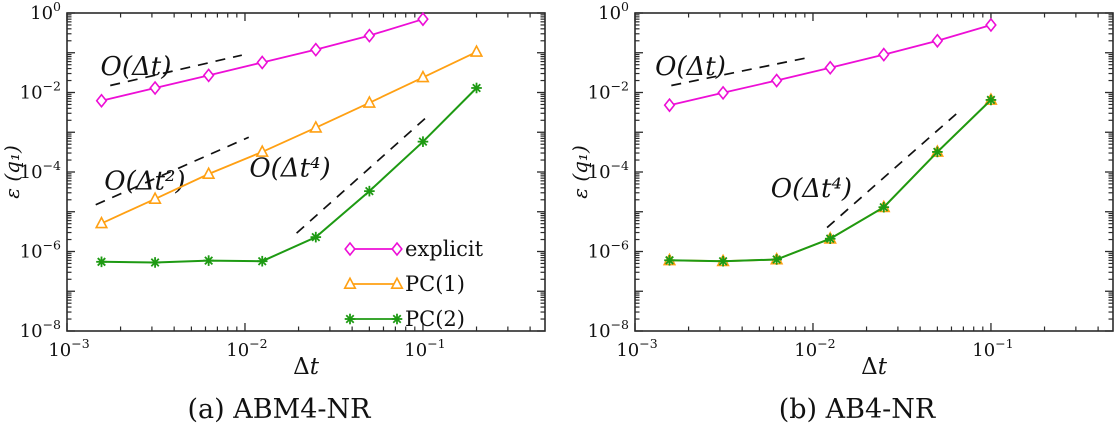  What do you see at coordinates (857, 409) in the screenshot?
I see `panel-b-caption: (b) AB4-NR` at bounding box center [857, 409].